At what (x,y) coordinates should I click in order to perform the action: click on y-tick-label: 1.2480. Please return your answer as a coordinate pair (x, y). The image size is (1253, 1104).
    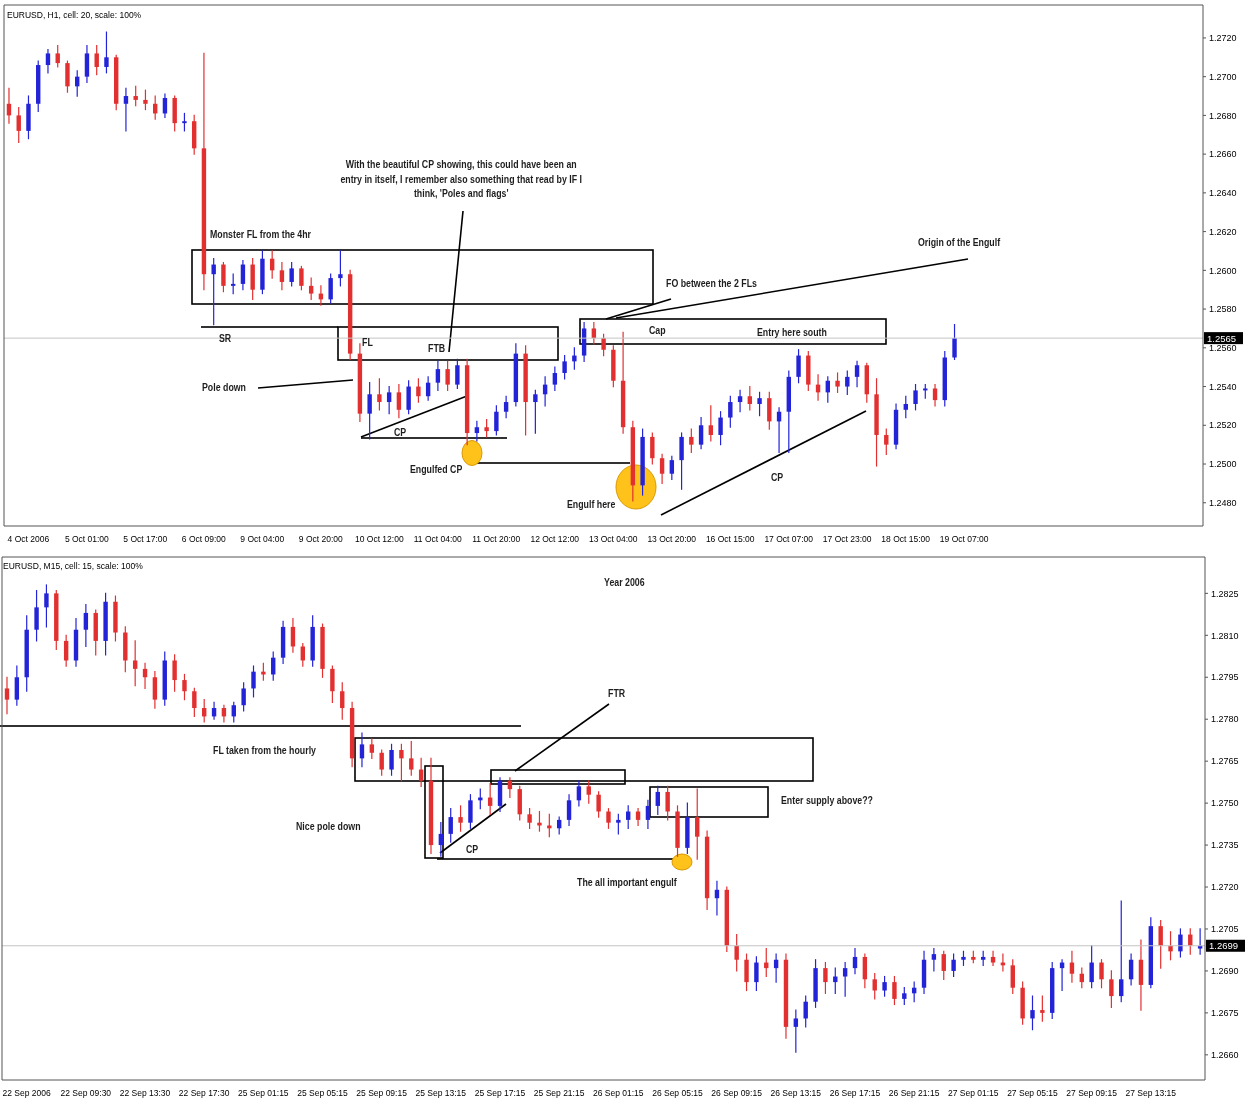
    Looking at the image, I should click on (1223, 502).